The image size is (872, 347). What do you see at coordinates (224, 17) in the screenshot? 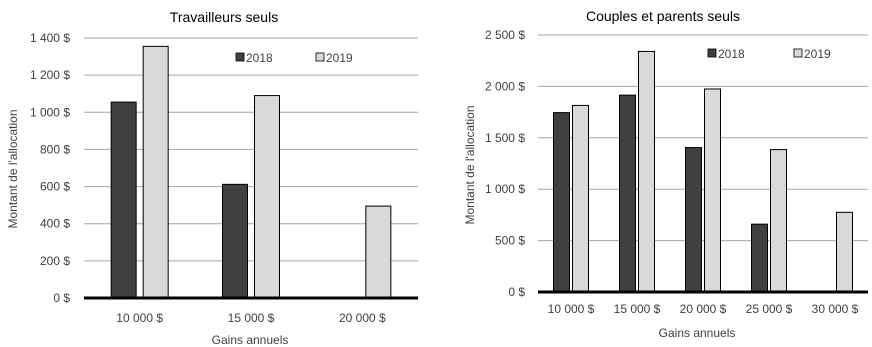
I see `chart-title: Travailleurs seuls` at bounding box center [224, 17].